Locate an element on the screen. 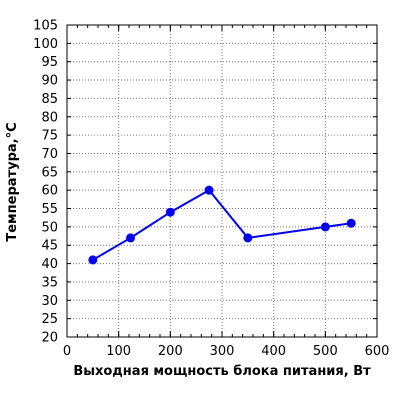 The width and height of the screenshot is (400, 400). y-tick-label: 20 is located at coordinates (49, 338).